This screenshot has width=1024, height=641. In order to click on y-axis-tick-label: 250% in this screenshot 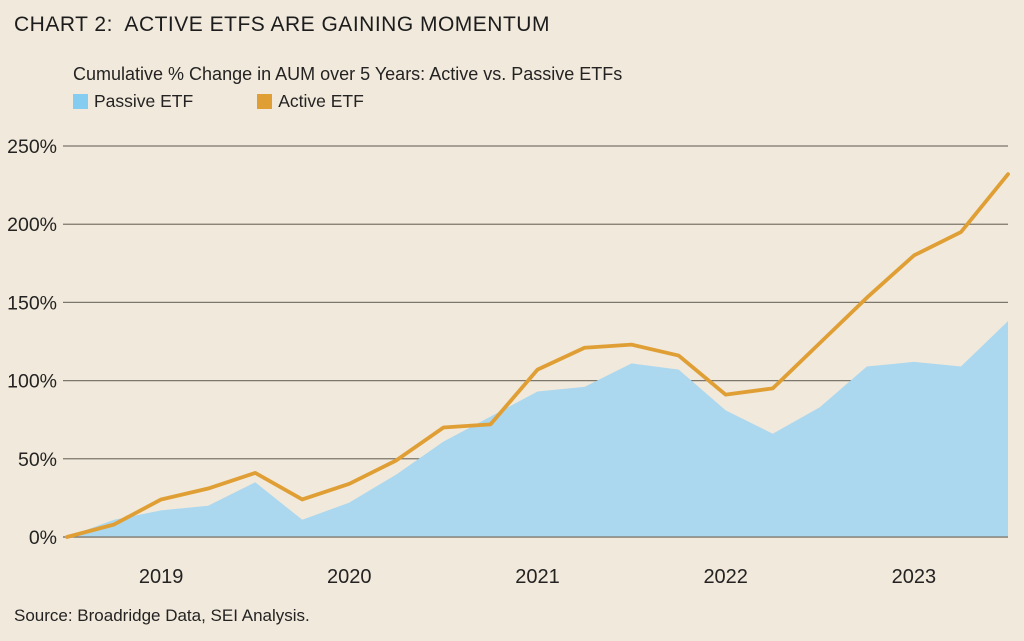, I will do `click(32, 147)`.